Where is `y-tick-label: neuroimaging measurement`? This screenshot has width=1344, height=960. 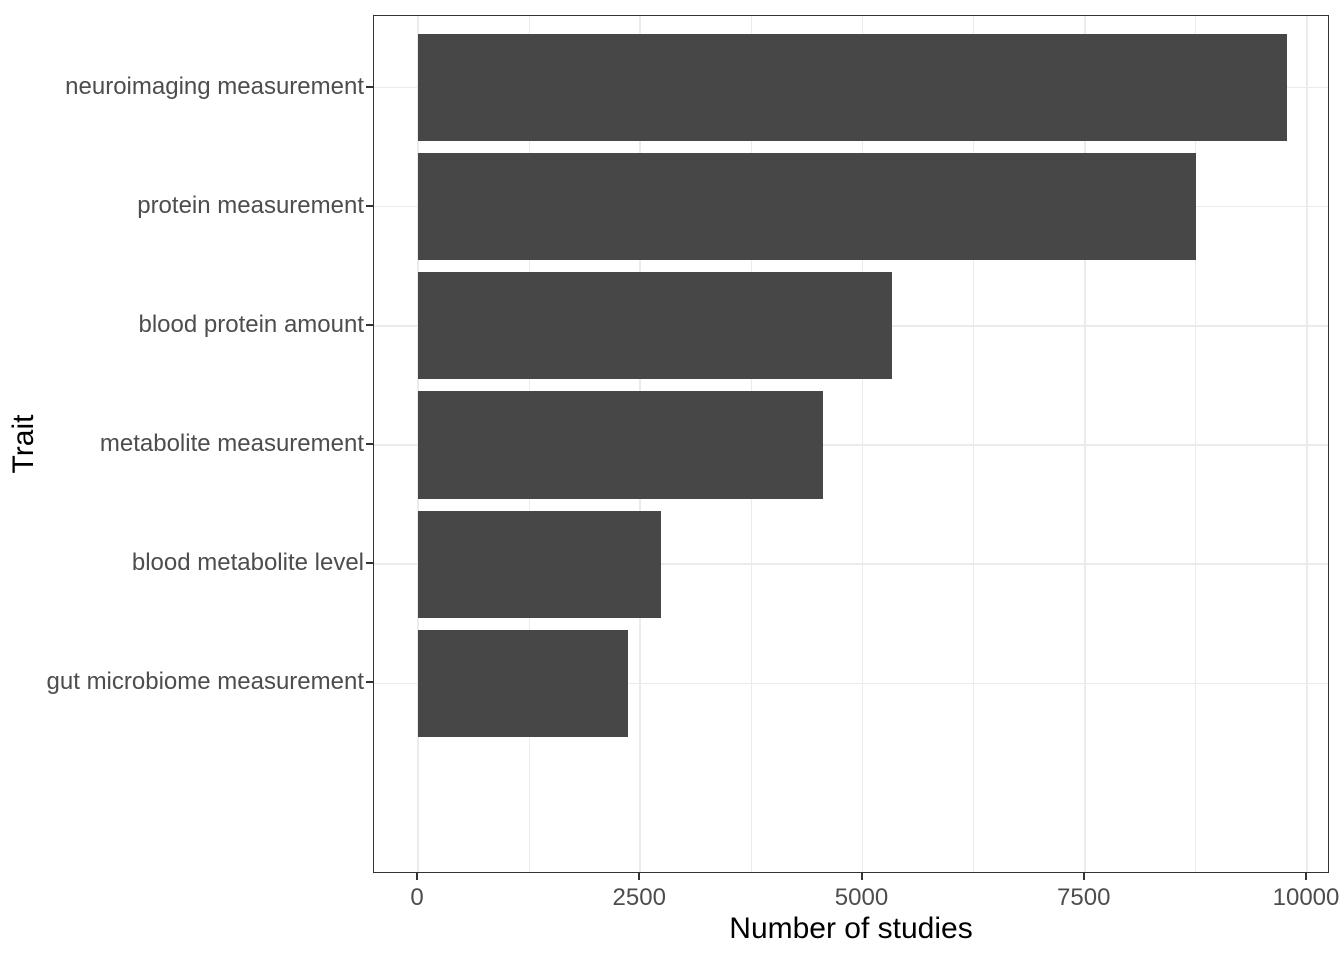
y-tick-label: neuroimaging measurement is located at coordinates (214, 86).